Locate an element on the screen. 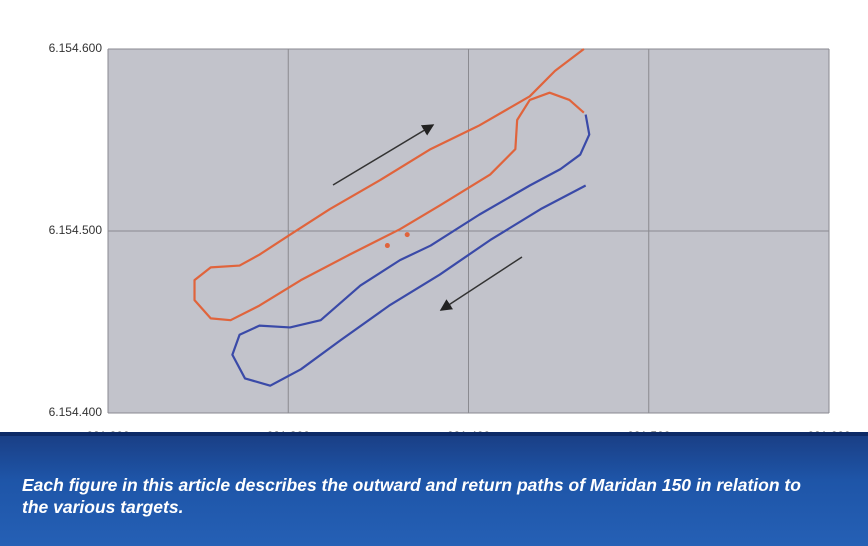 The image size is (868, 546). y-tick-label: 6.154.600 is located at coordinates (76, 48).